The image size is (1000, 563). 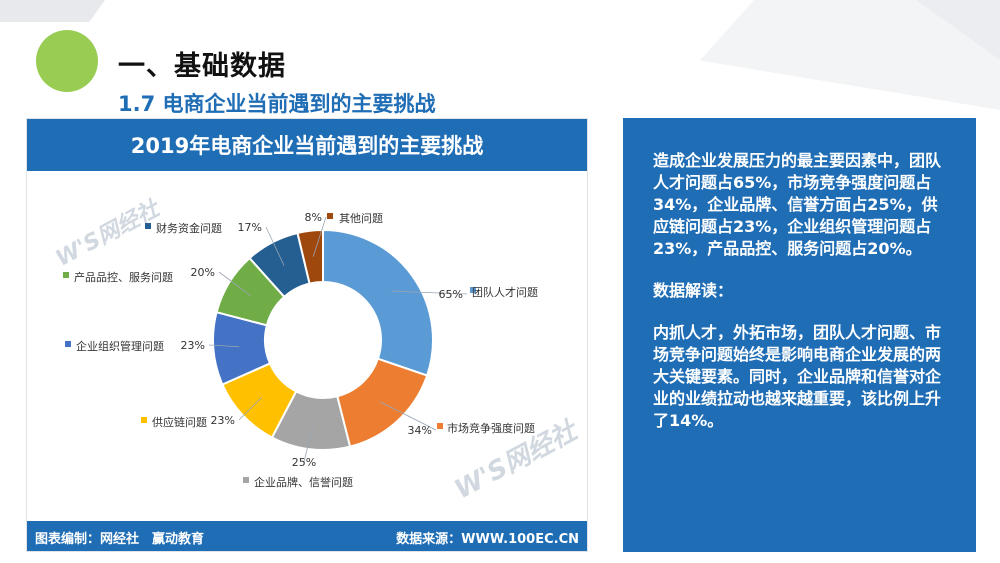 What do you see at coordinates (202, 66) in the screenshot?
I see `section-title: 一、基础数据` at bounding box center [202, 66].